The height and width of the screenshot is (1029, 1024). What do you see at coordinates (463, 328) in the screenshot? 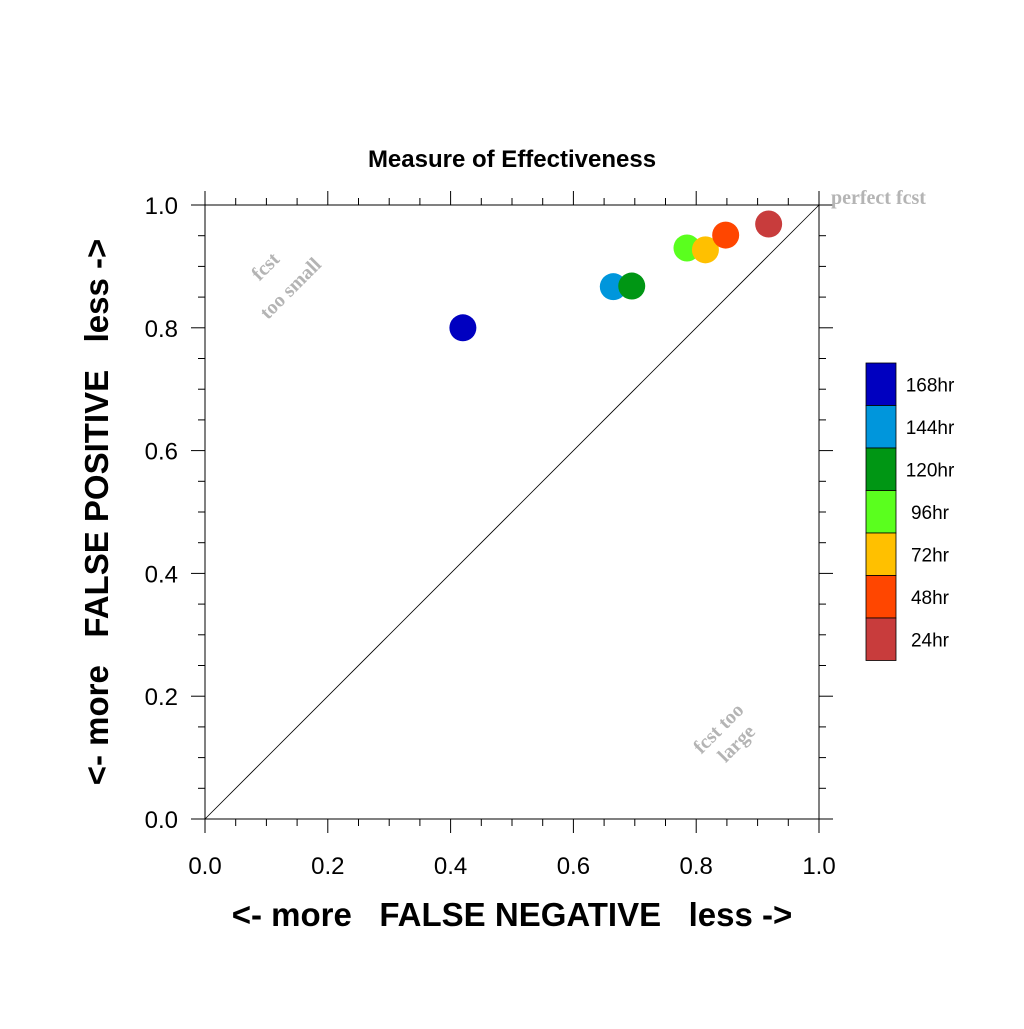
I see `point-168hr` at bounding box center [463, 328].